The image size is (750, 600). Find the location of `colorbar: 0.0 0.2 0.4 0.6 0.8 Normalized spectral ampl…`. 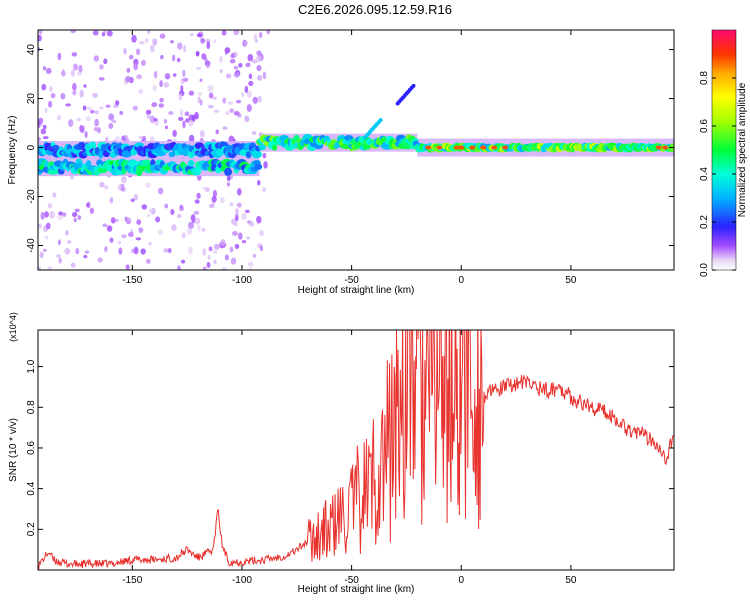

colorbar: 0.0 0.2 0.4 0.6 0.8 Normalized spectral ampl… is located at coordinates (723, 153).